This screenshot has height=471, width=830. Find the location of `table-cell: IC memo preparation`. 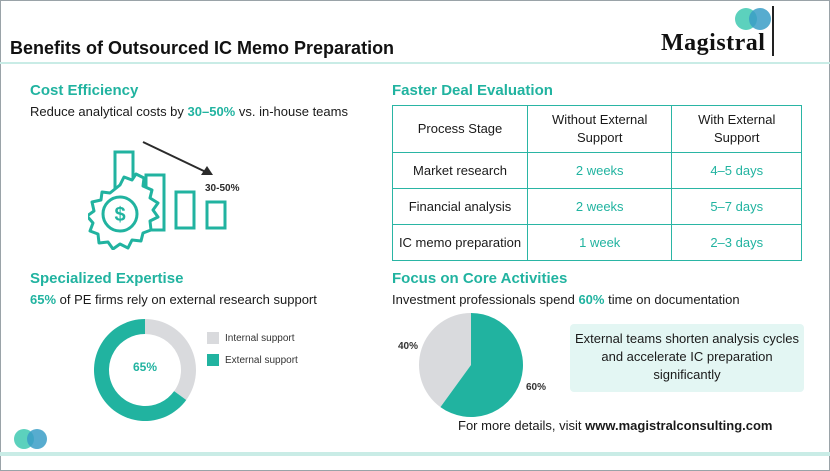

table-cell: IC memo preparation is located at coordinates (460, 242).